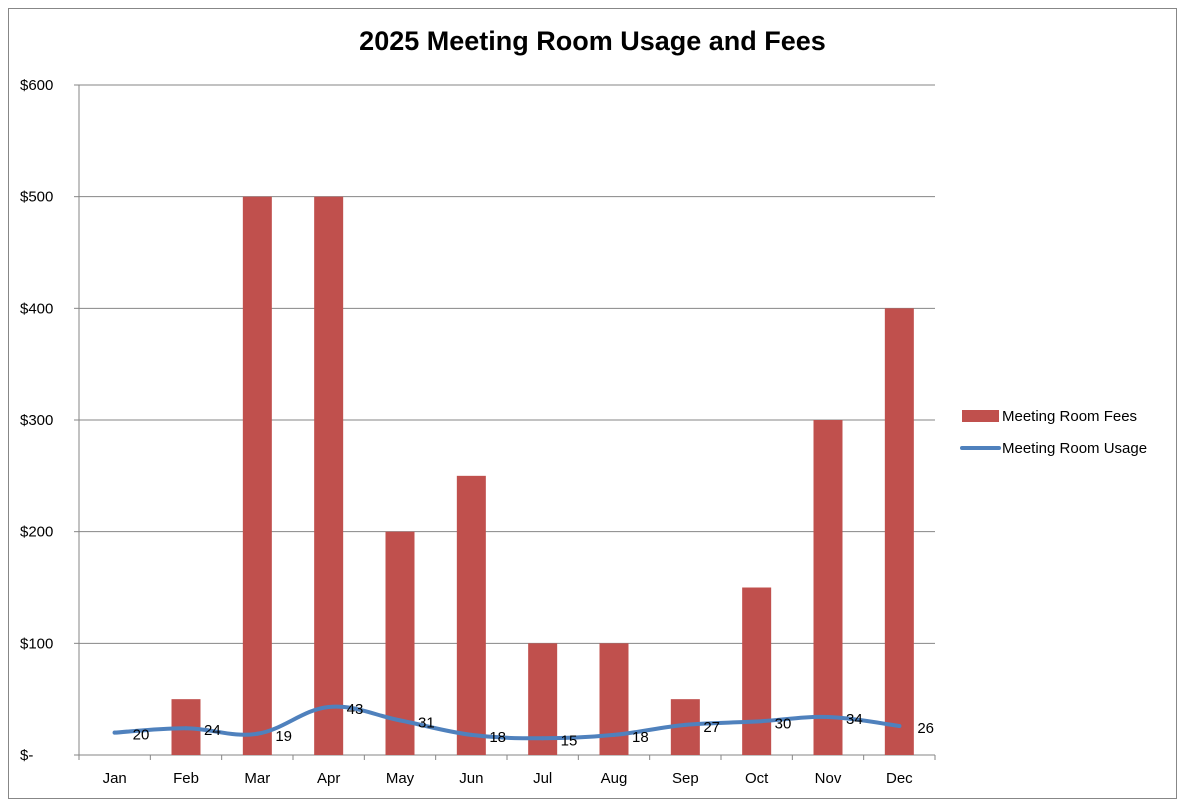 This screenshot has height=807, width=1185. I want to click on usage-data-label: 20, so click(141, 735).